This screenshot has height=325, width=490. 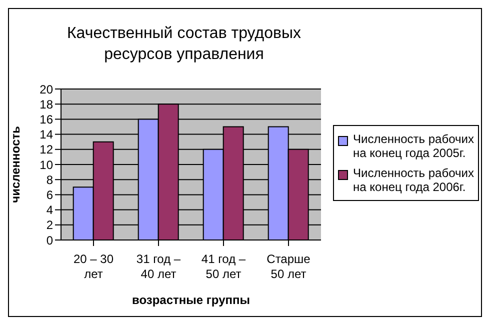 What do you see at coordinates (413, 146) in the screenshot?
I see `legend-label: Численность рабочих на конец года 2005г.` at bounding box center [413, 146].